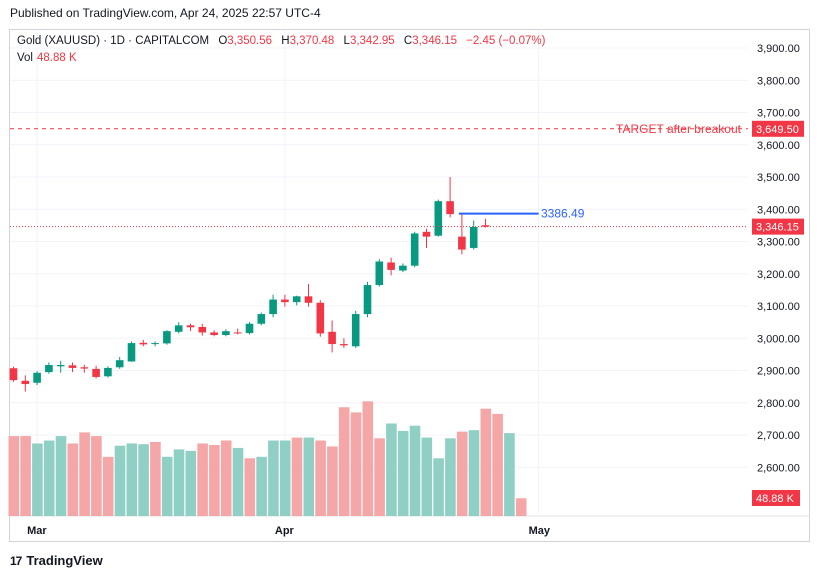 Image resolution: width=822 pixels, height=579 pixels. I want to click on target-price-badge, so click(778, 128).